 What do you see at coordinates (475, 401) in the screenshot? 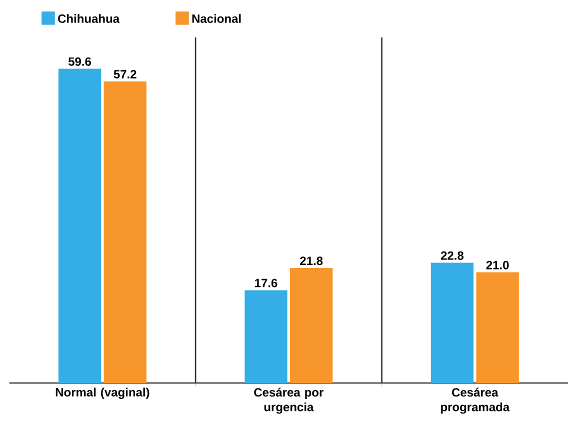
I see `x-tick-label: Cesárea programada` at bounding box center [475, 401].